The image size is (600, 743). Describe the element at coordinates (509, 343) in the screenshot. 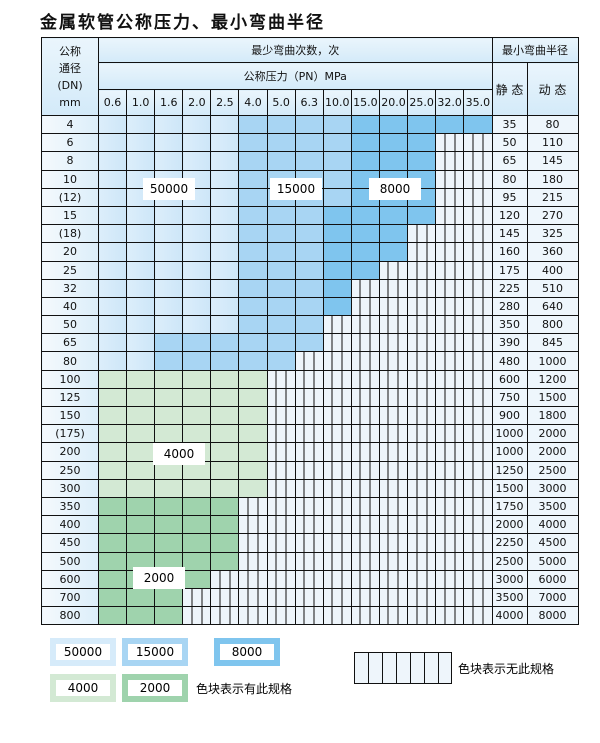

I see `static-radius-cell: 390` at that location.